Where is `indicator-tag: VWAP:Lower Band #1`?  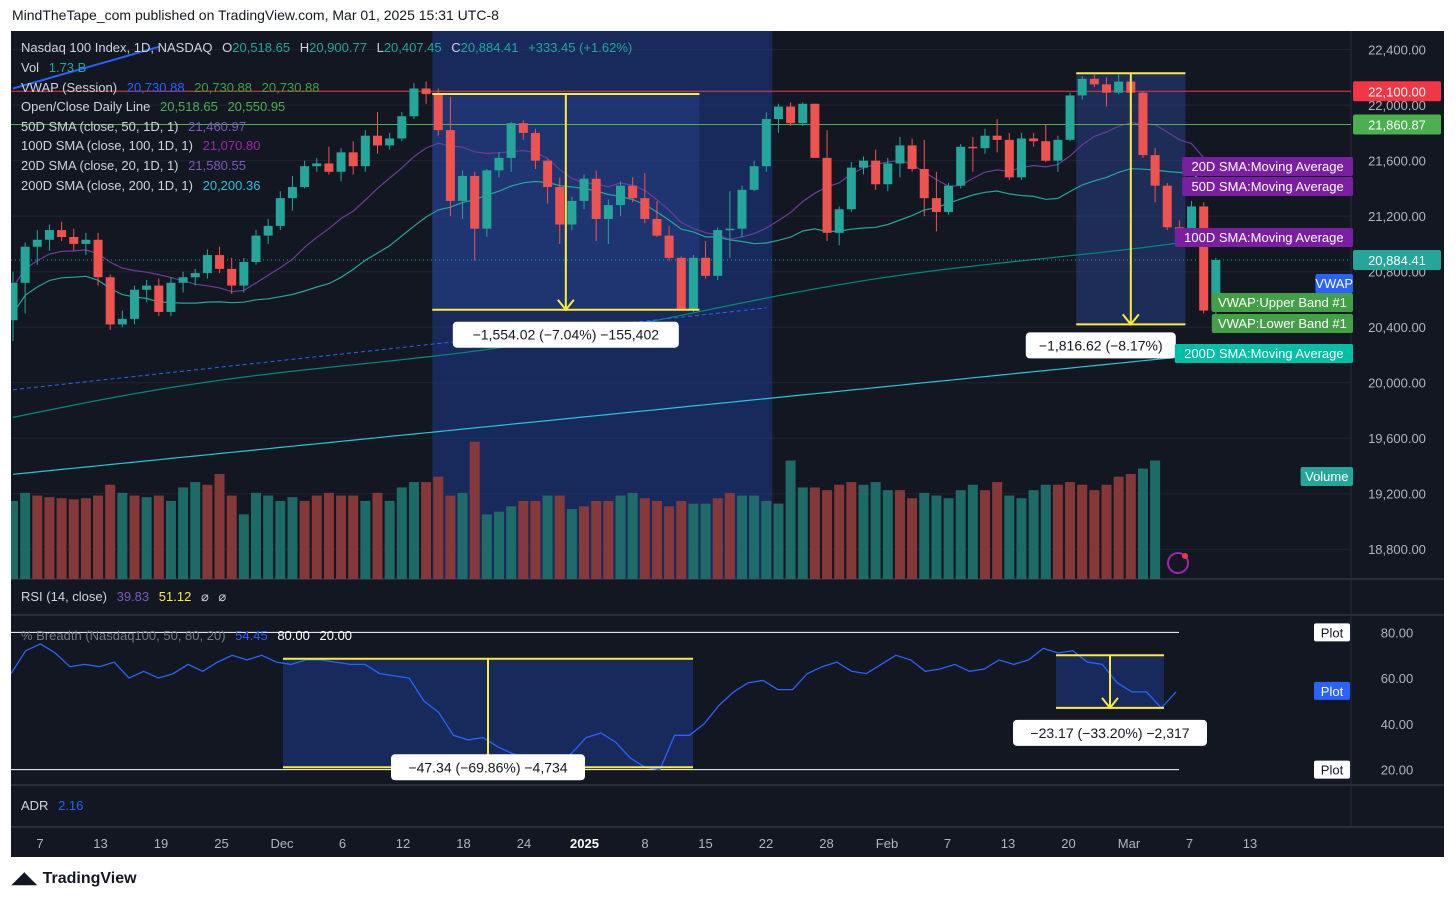 indicator-tag: VWAP:Lower Band #1 is located at coordinates (1282, 323).